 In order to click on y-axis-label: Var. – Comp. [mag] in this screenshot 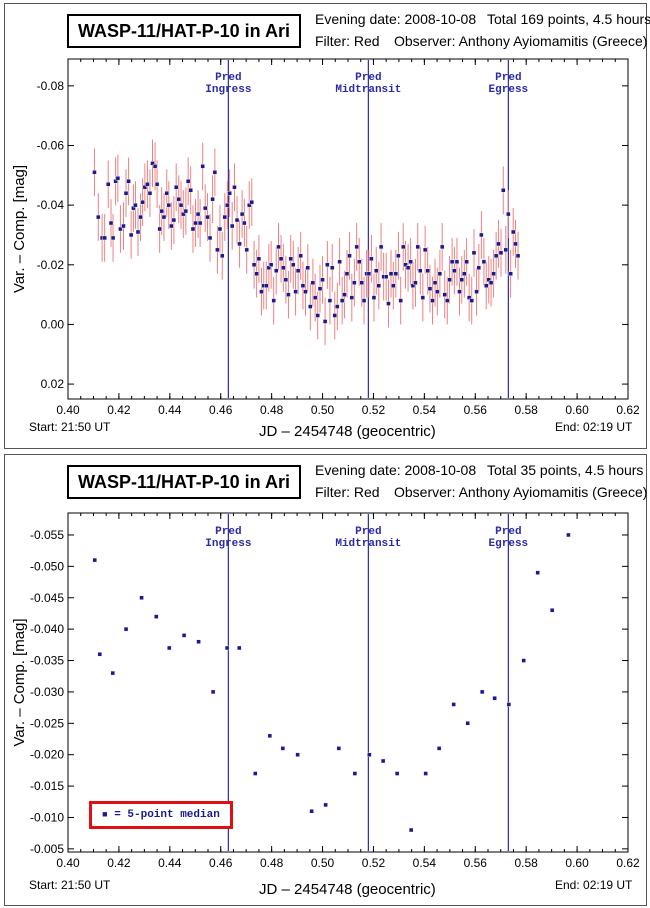, I will do `click(19, 682)`.